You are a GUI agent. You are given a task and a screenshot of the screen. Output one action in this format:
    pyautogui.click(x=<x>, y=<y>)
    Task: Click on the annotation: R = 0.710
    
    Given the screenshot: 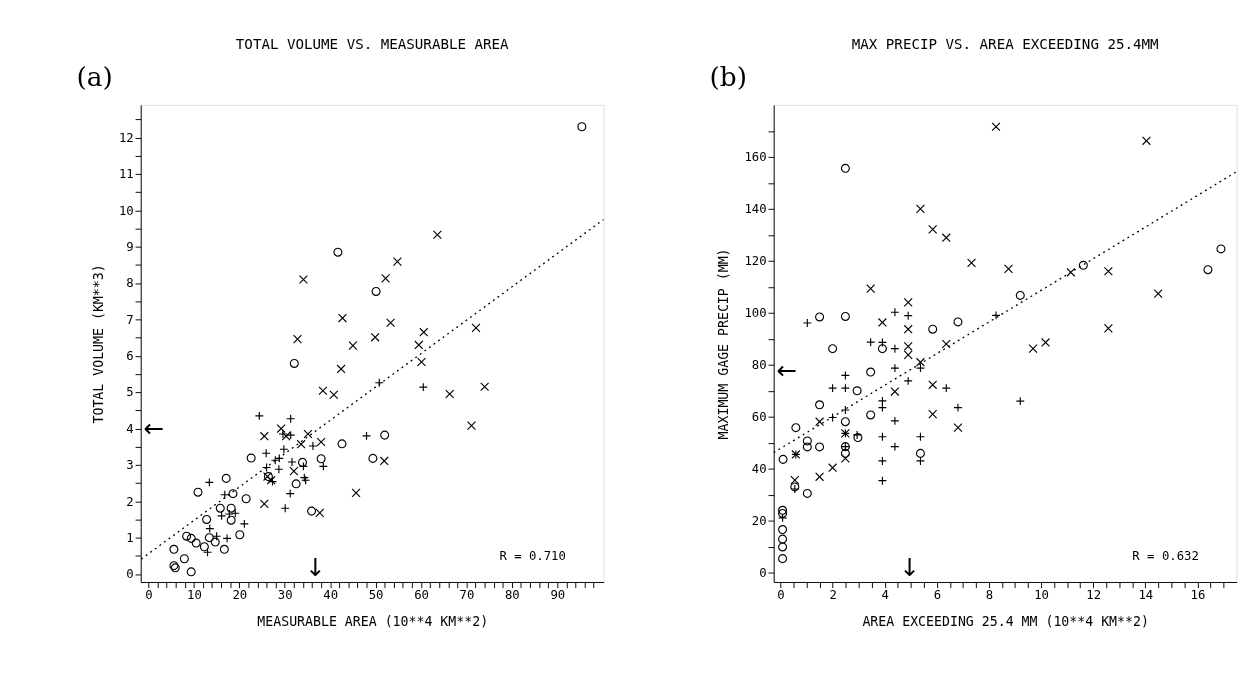 What is the action you would take?
    pyautogui.click(x=532, y=556)
    